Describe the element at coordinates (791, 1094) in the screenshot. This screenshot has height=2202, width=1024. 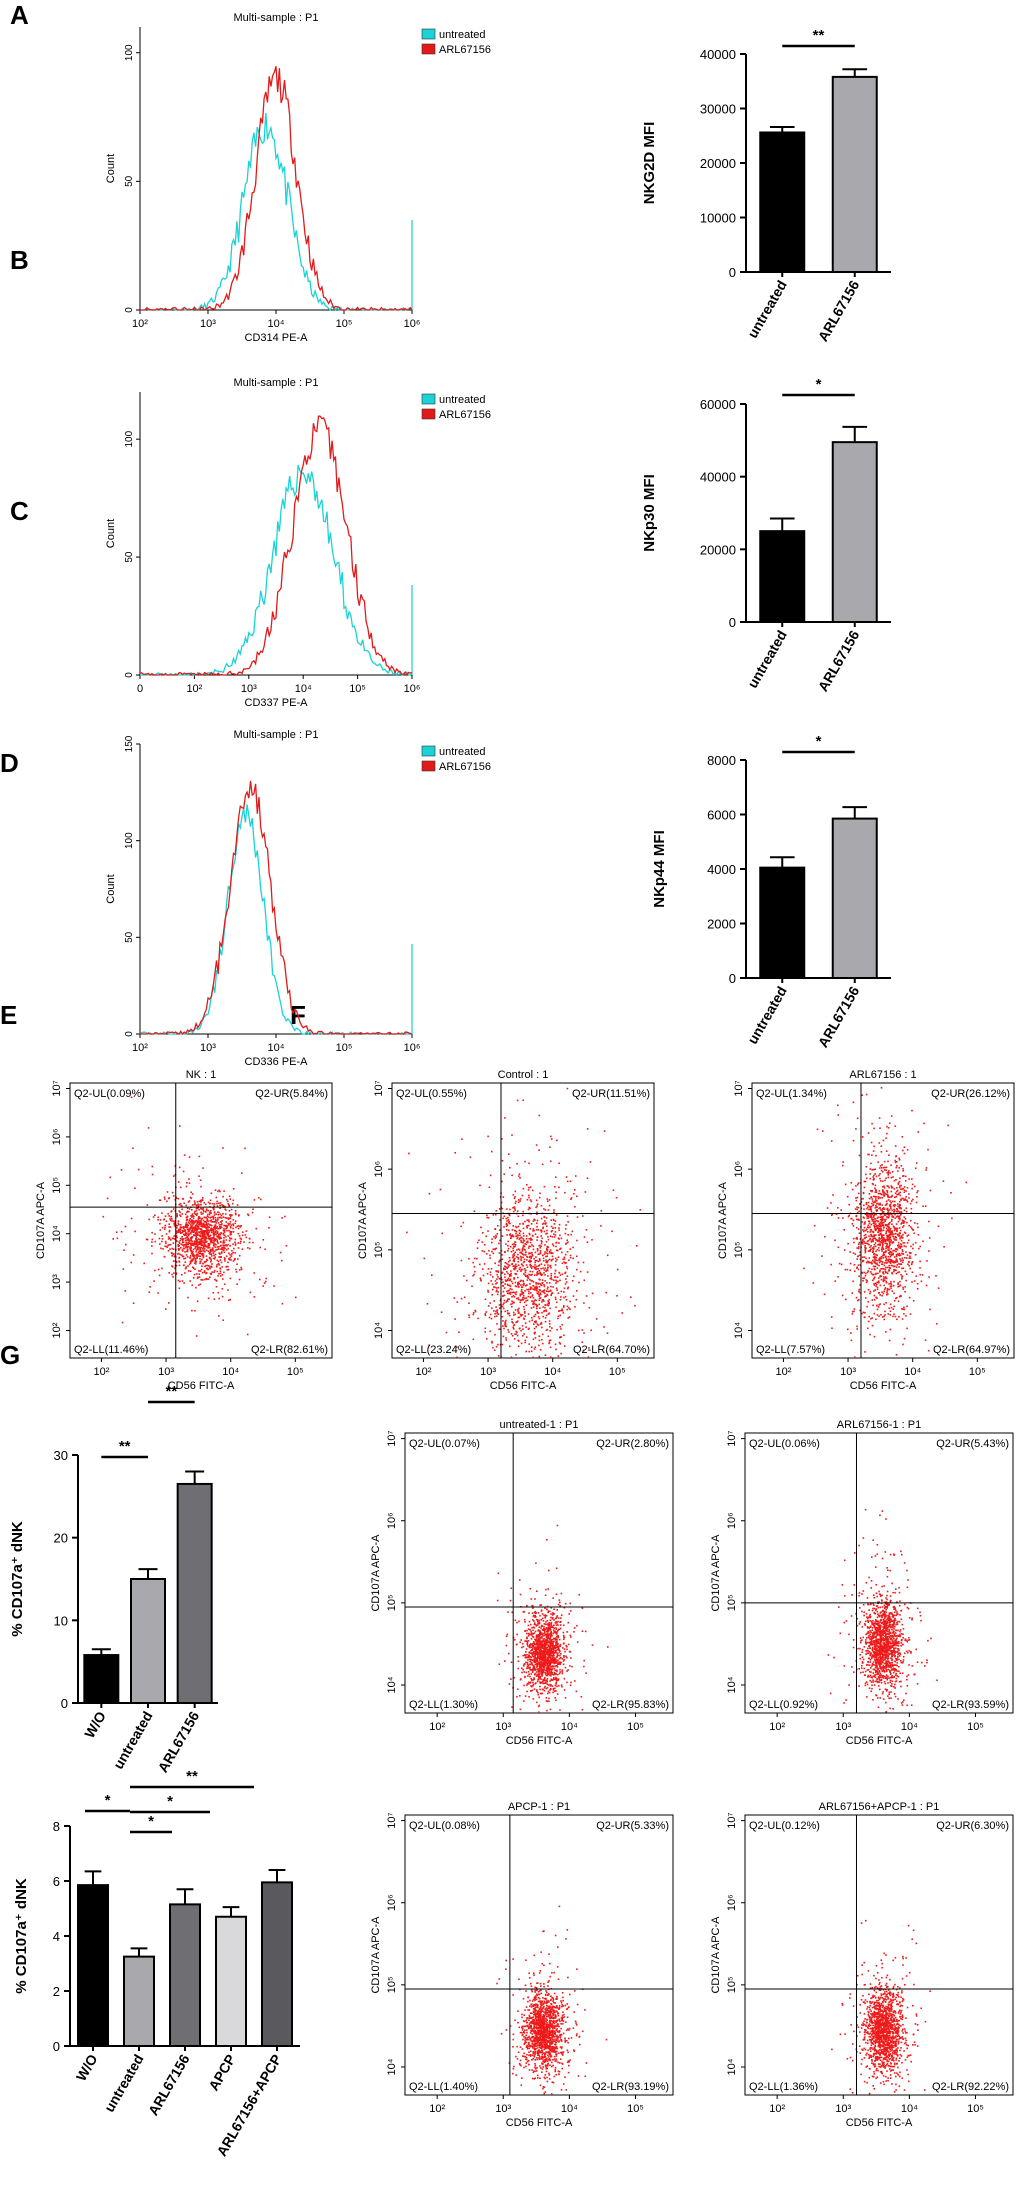
I see `quadrant-ul-label: Q2-UL(1.34%)` at that location.